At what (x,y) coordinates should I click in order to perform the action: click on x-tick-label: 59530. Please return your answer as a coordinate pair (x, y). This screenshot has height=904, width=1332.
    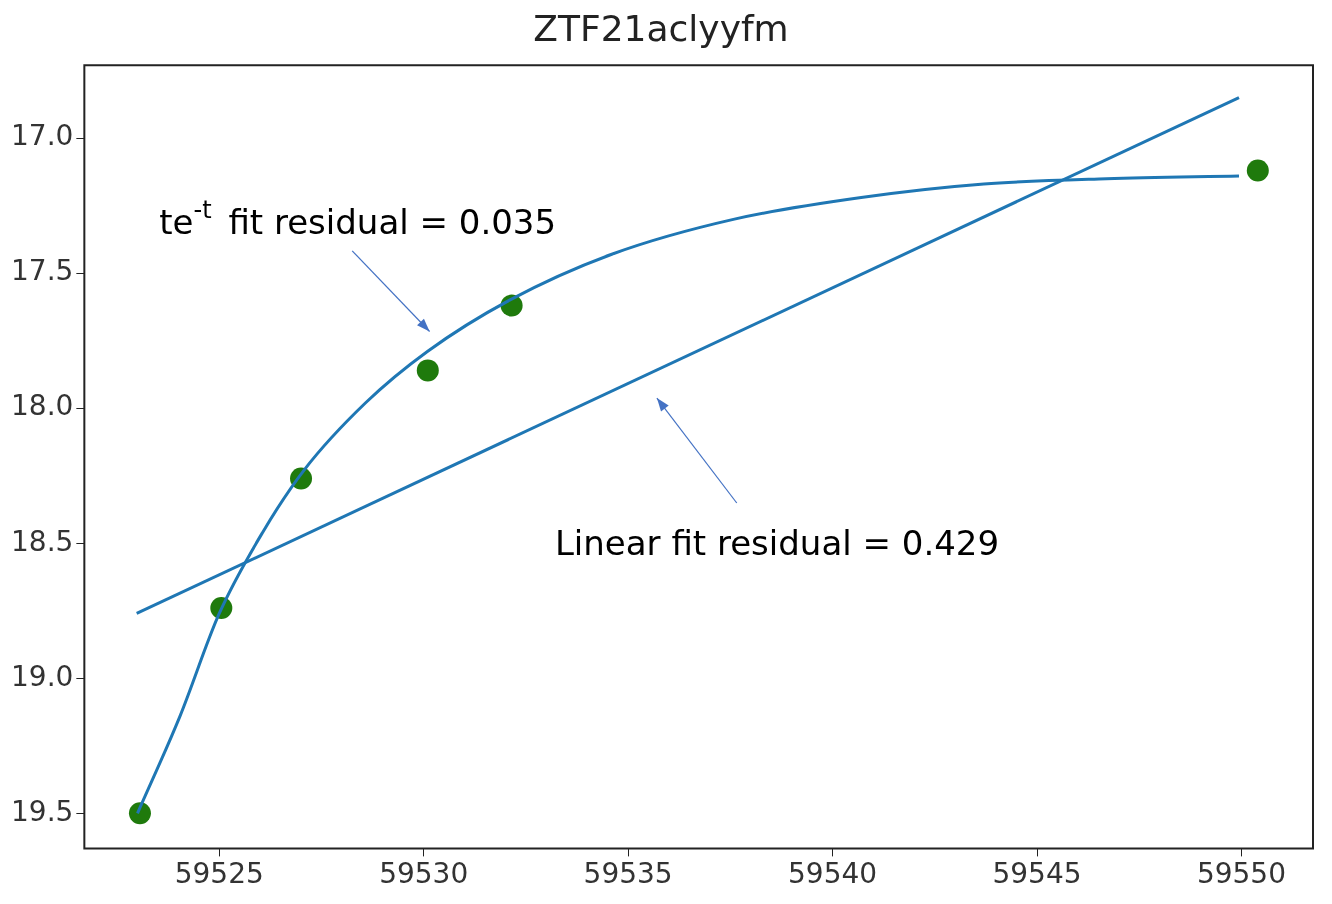
    Looking at the image, I should click on (424, 874).